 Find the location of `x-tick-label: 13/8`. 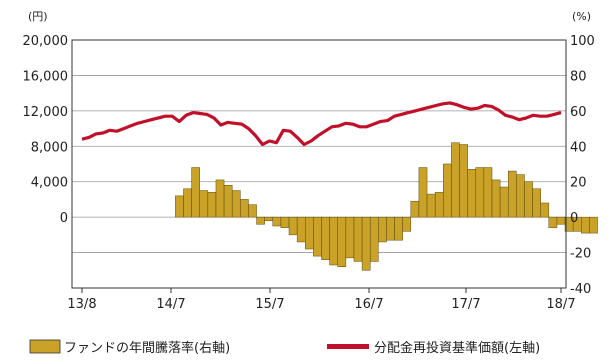

x-tick-label: 13/8 is located at coordinates (81, 304).